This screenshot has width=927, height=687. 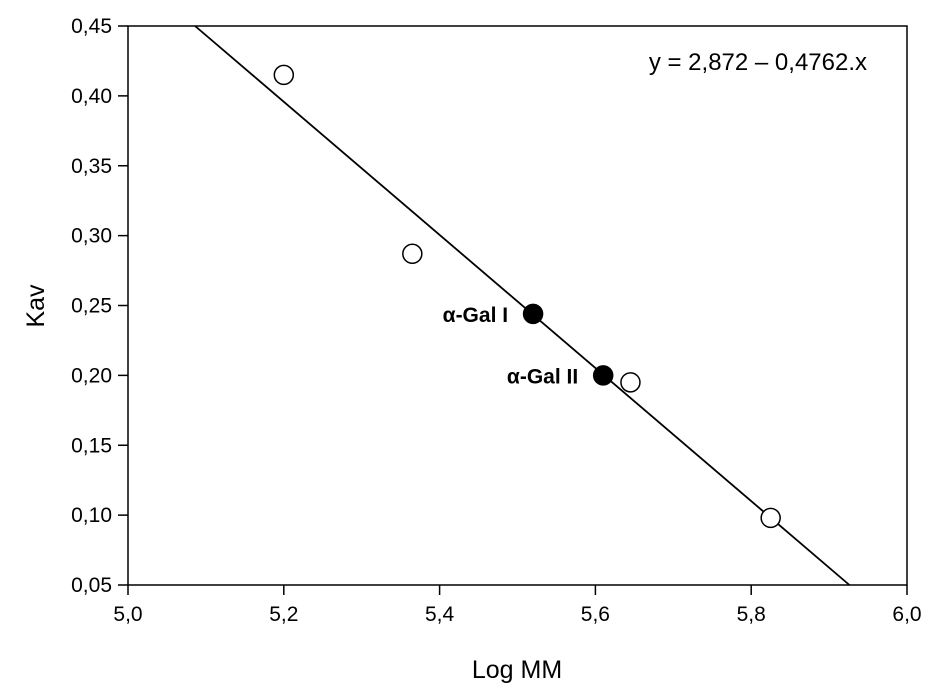 What do you see at coordinates (91, 515) in the screenshot?
I see `y-tick-label: 0,10` at bounding box center [91, 515].